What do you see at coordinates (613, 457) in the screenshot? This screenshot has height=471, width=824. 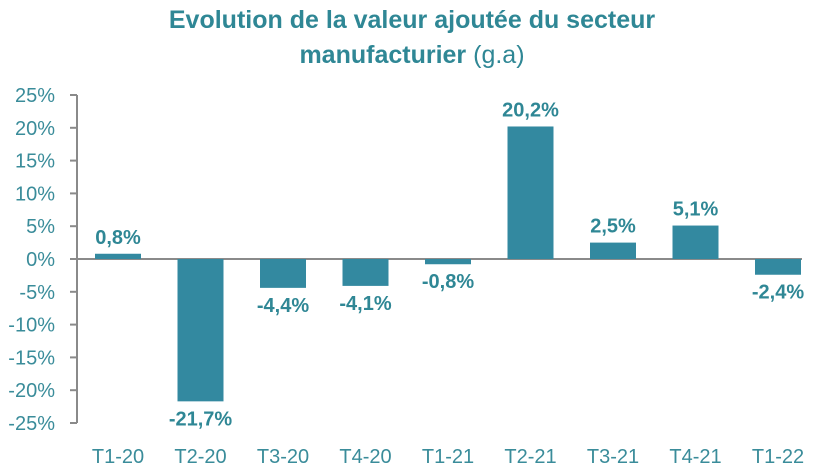 I see `x-category-label: T3-21` at bounding box center [613, 457].